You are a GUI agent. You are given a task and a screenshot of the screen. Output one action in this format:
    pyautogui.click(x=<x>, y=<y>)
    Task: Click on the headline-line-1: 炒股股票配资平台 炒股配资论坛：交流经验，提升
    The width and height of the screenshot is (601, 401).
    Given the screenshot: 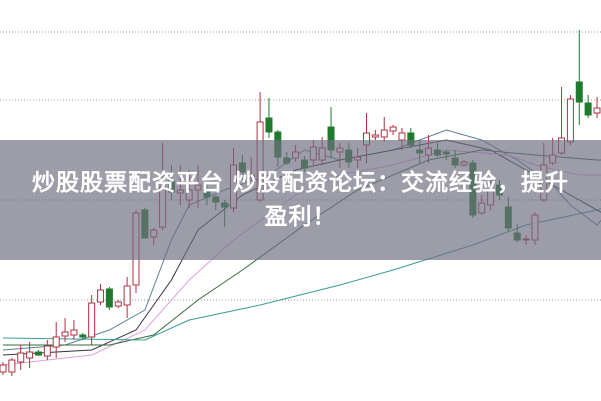 What is the action you would take?
    pyautogui.click(x=300, y=183)
    